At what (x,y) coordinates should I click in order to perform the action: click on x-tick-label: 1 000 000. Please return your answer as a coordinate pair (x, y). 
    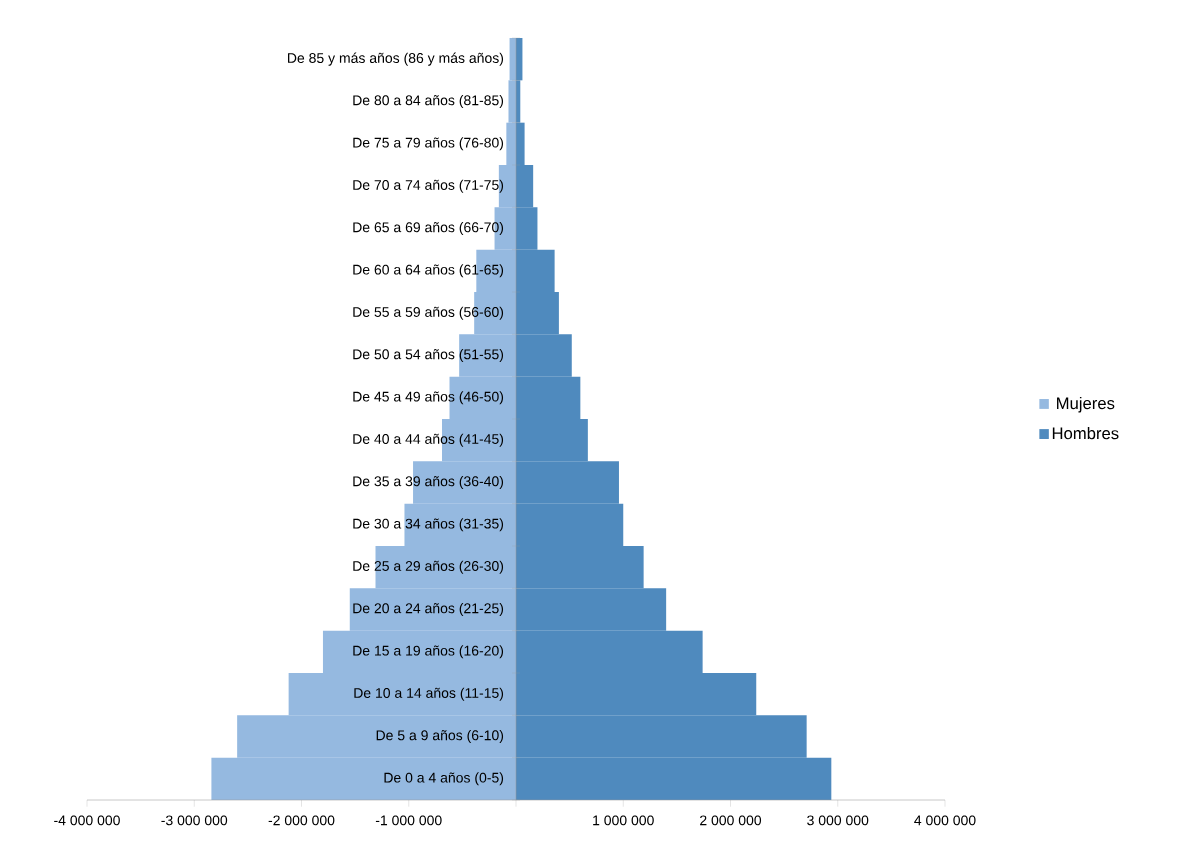
    Looking at the image, I should click on (623, 820).